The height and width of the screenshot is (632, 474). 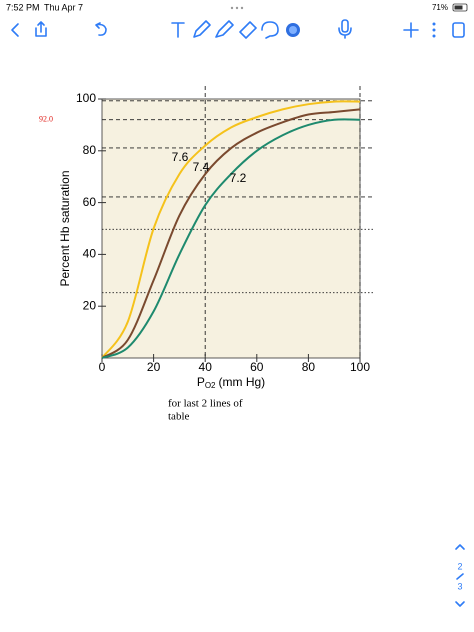 I want to click on page-up, so click(x=460, y=547).